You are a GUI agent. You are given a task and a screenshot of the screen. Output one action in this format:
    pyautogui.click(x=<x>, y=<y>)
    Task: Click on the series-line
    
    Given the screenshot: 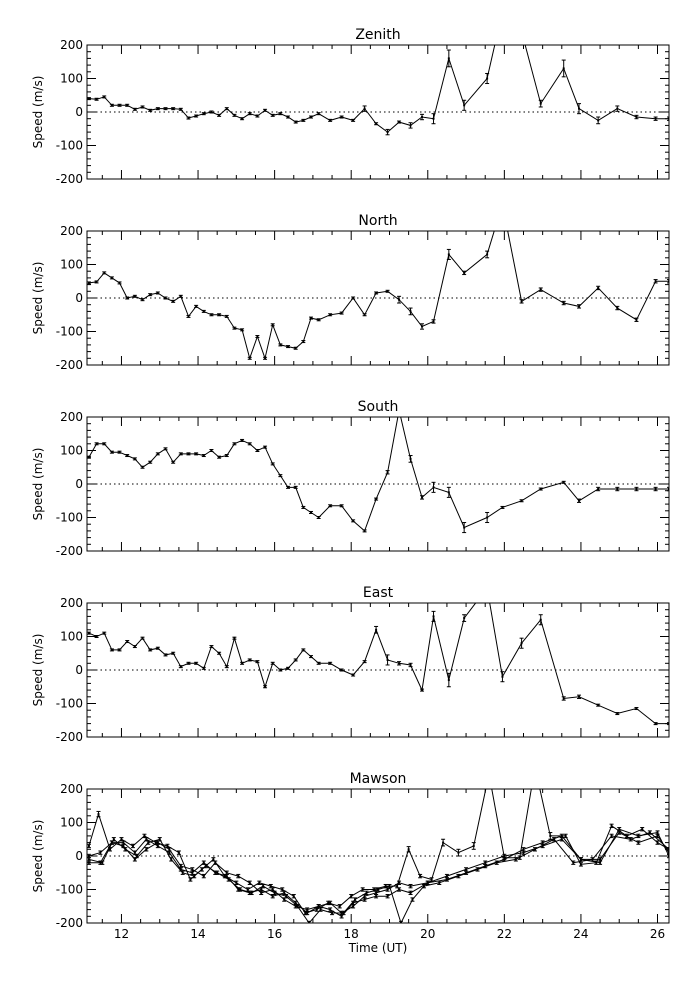 What is the action you would take?
    pyautogui.click(x=378, y=664)
    